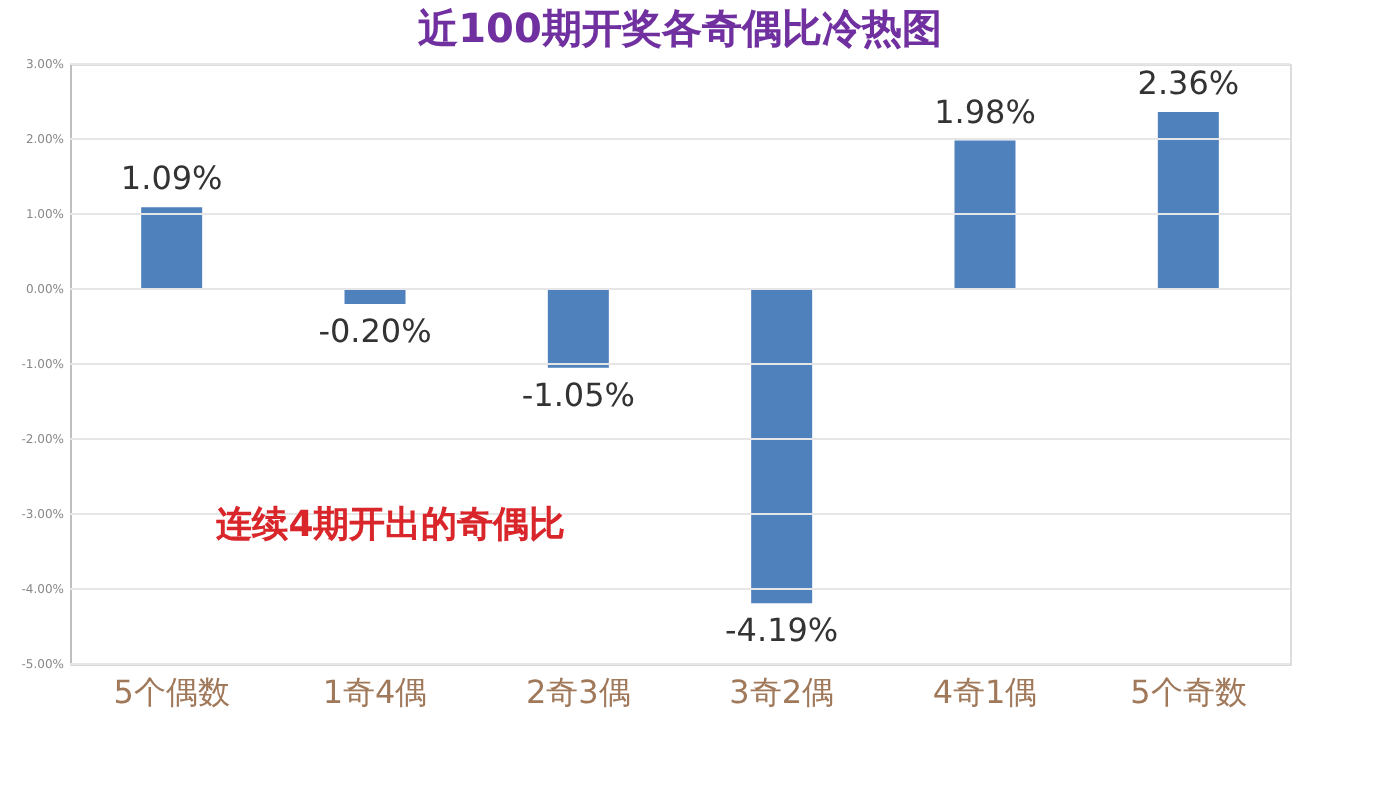 The height and width of the screenshot is (800, 1390). Describe the element at coordinates (171, 692) in the screenshot. I see `x-tick-label: 5个偶数` at that location.